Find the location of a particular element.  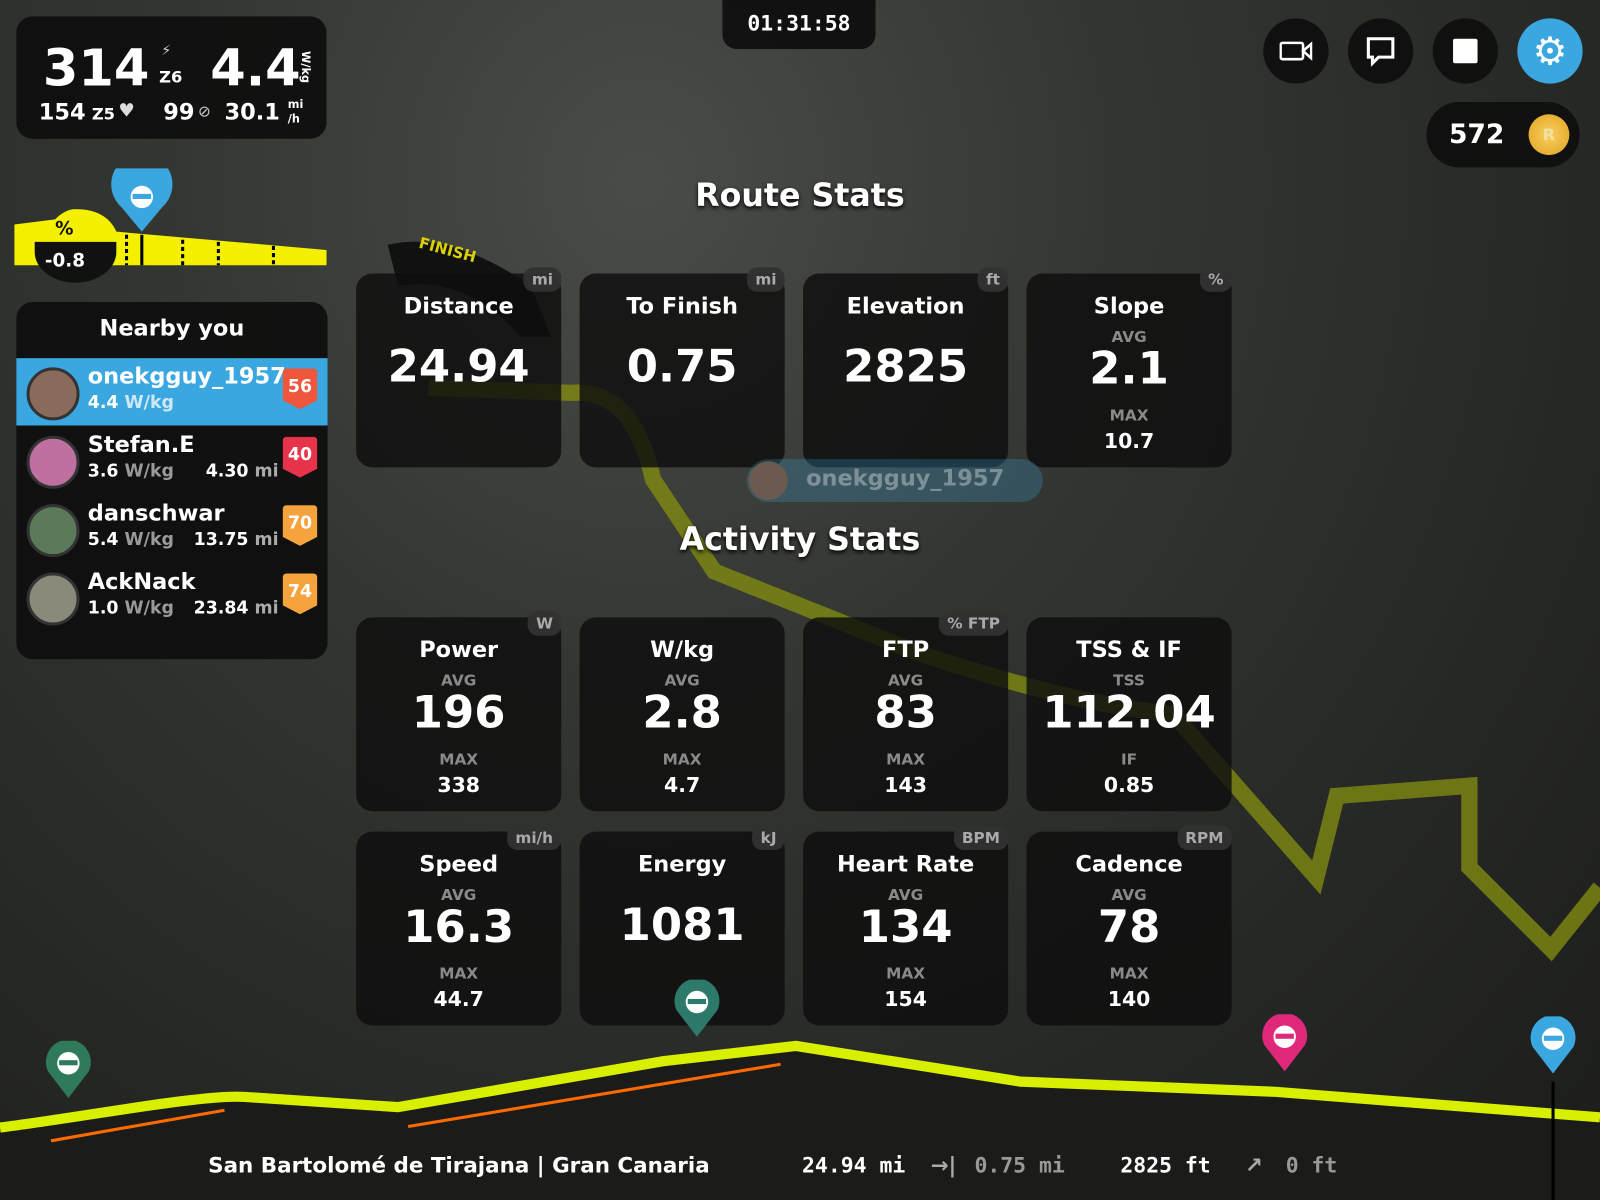

route-stats-title: Route Stats is located at coordinates (800, 196).